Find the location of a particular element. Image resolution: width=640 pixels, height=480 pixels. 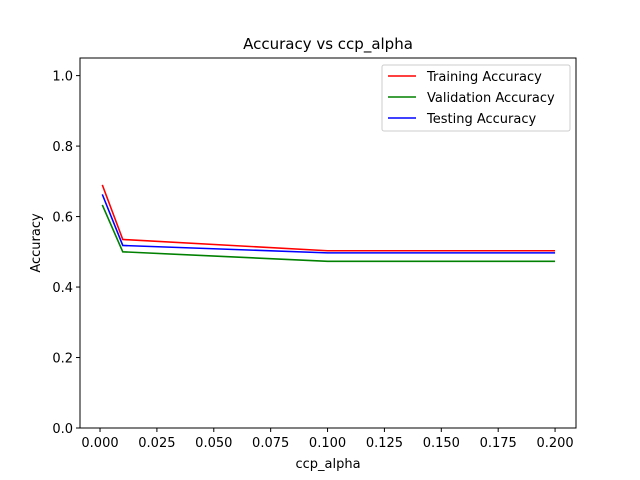

y-axis-label: Accuracy is located at coordinates (36, 243).